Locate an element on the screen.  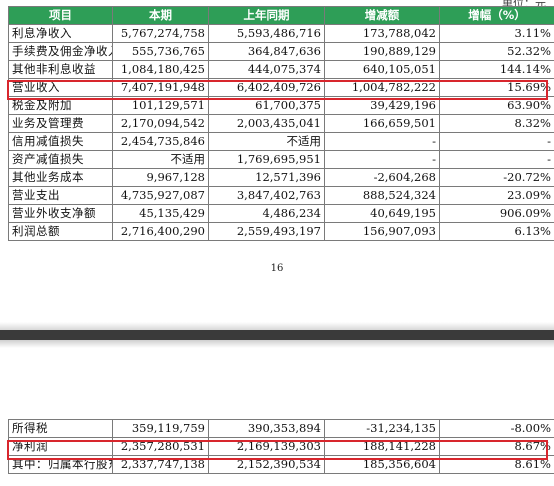
cell-current-period: 555,736,765 is located at coordinates (160, 51).